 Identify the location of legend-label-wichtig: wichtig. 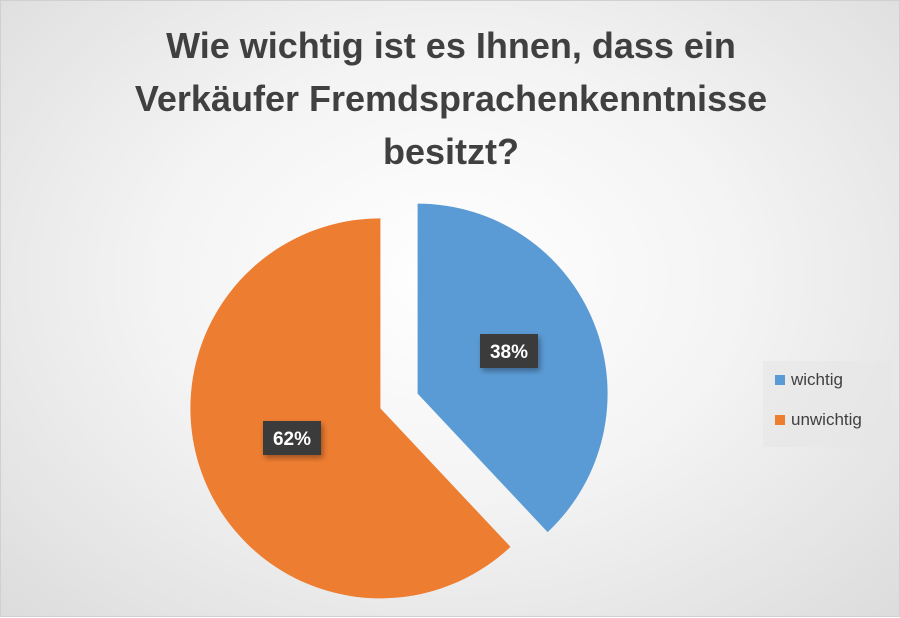
(817, 379).